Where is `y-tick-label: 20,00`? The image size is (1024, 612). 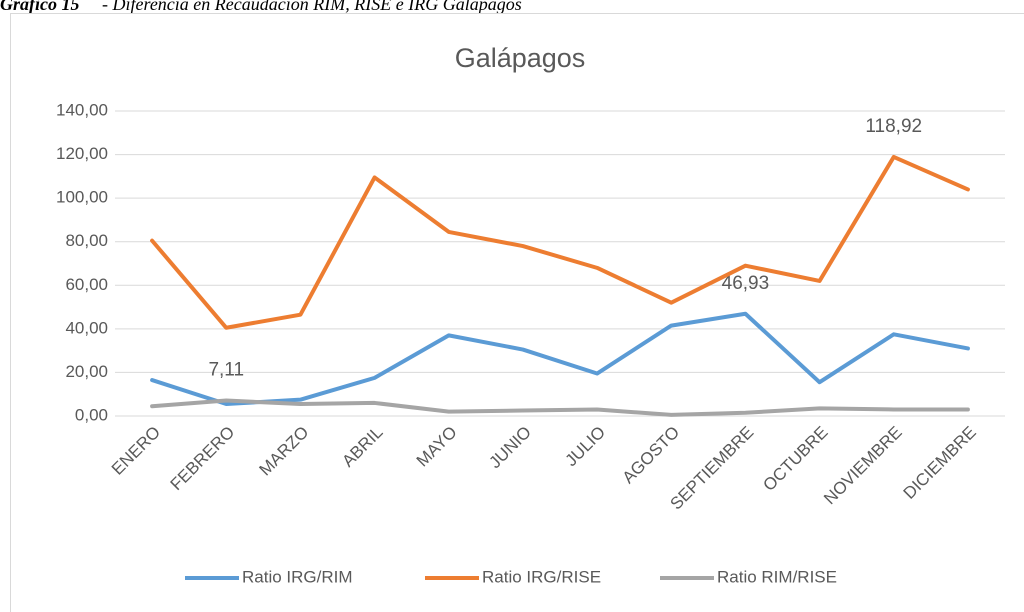 y-tick-label: 20,00 is located at coordinates (86, 371).